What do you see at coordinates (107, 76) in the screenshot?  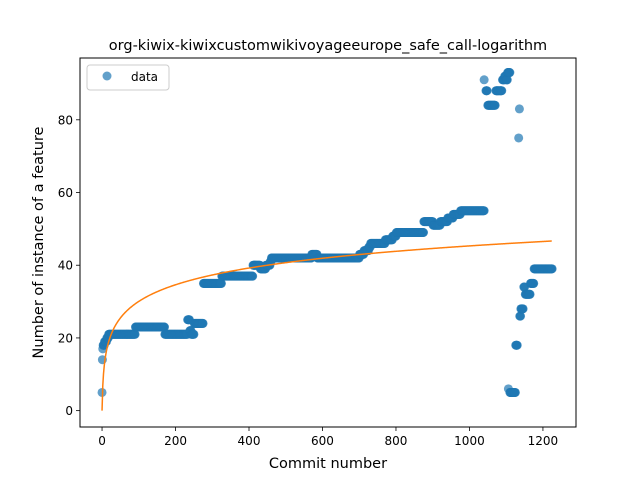 I see `legend-marker` at bounding box center [107, 76].